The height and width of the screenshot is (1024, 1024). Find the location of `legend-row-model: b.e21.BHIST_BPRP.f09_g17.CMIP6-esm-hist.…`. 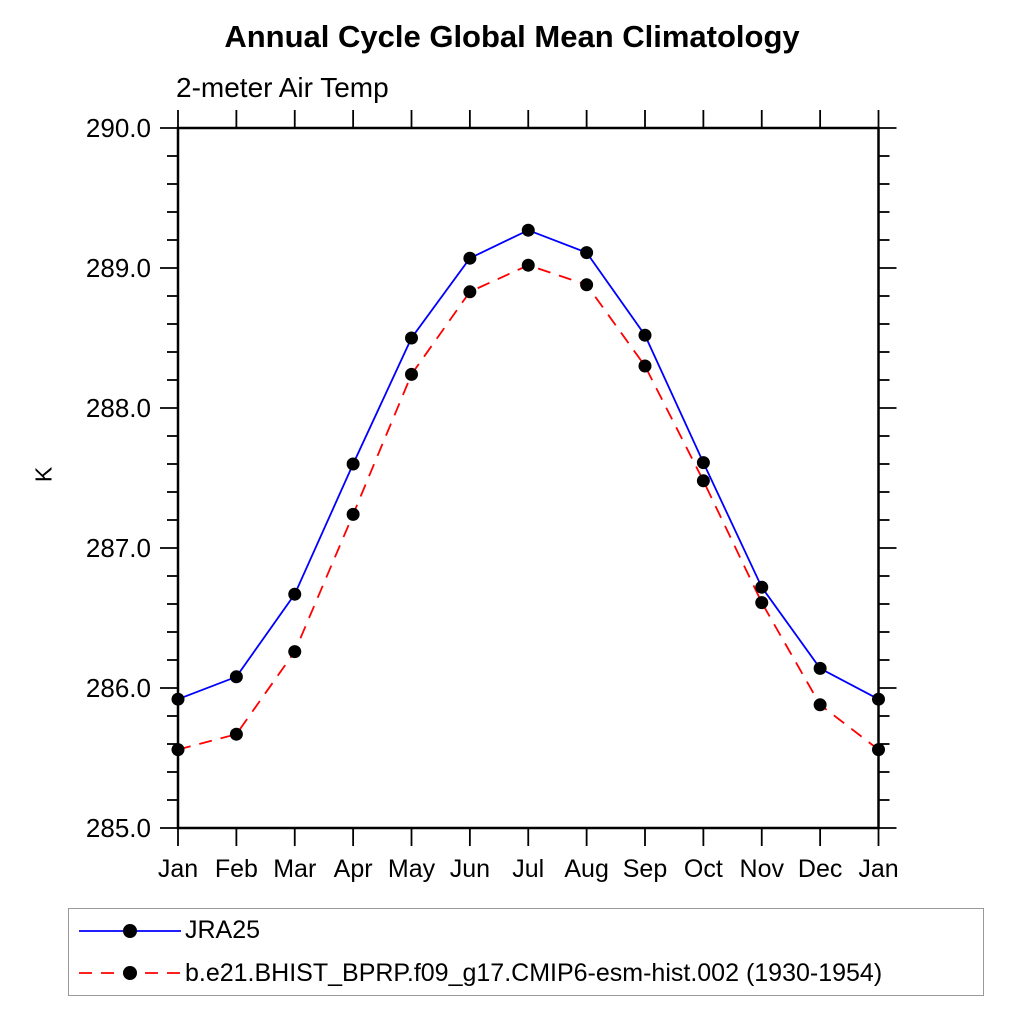

legend-row-model: b.e21.BHIST_BPRP.f09_g17.CMIP6-esm-hist.… is located at coordinates (526, 973).